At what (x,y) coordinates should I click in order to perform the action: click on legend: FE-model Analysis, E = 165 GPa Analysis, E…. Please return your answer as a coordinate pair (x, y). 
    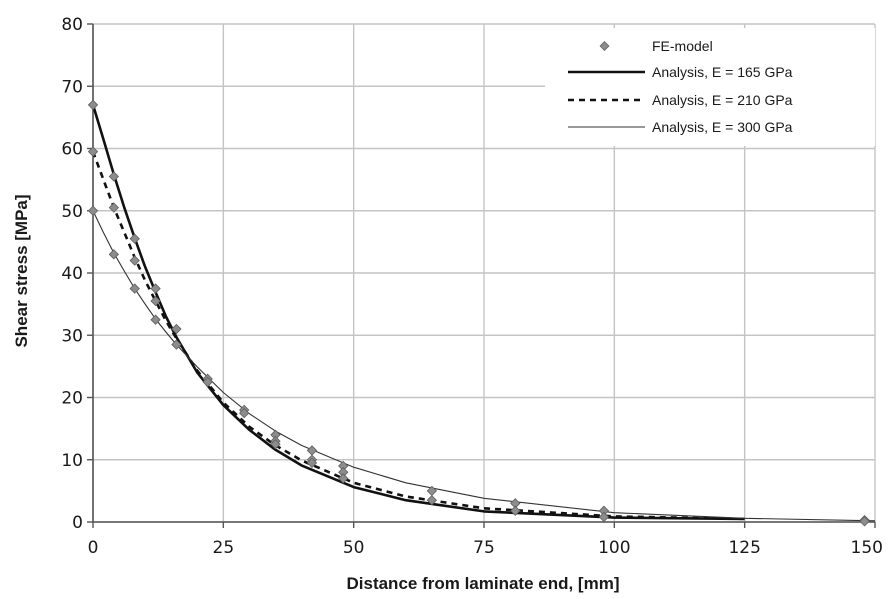
    Looking at the image, I should click on (710, 87).